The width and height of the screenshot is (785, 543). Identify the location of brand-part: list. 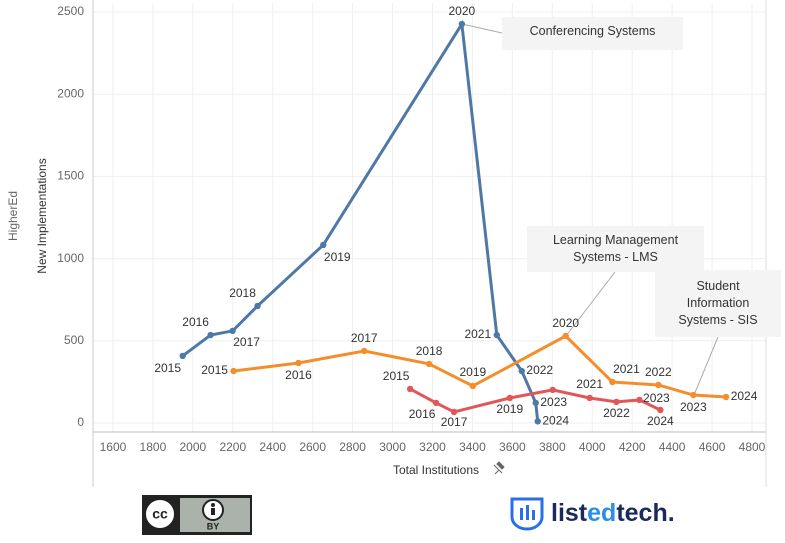
(569, 513).